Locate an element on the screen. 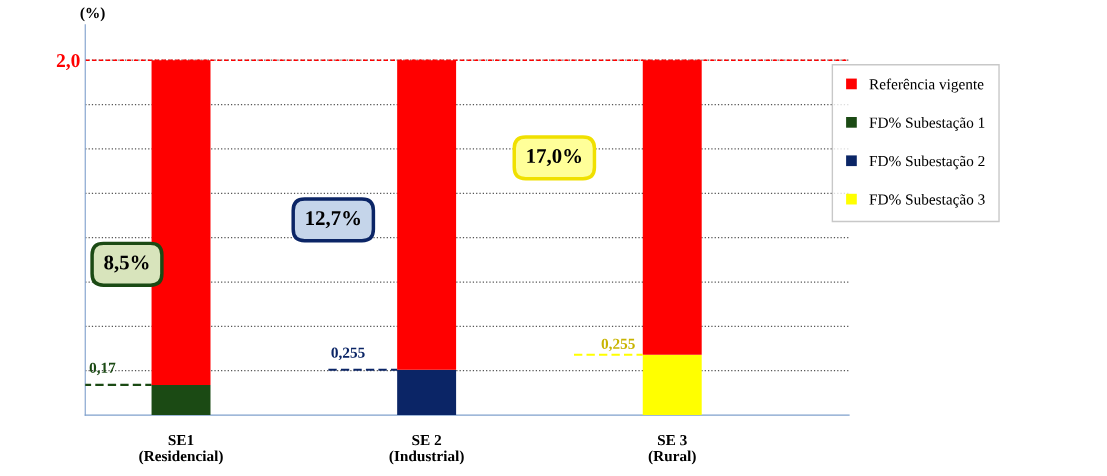 The image size is (1107, 476). legend-label: Referência vigente is located at coordinates (926, 85).